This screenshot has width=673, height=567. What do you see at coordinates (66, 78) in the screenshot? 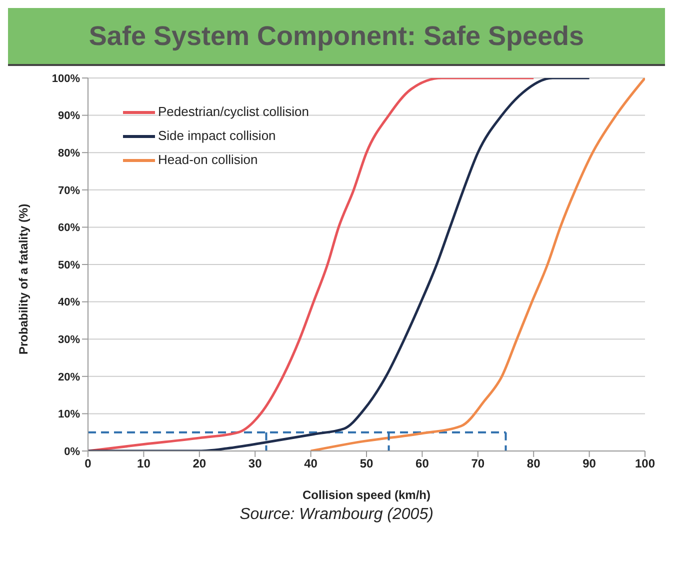
I see `y-tick-label: 100%` at bounding box center [66, 78].